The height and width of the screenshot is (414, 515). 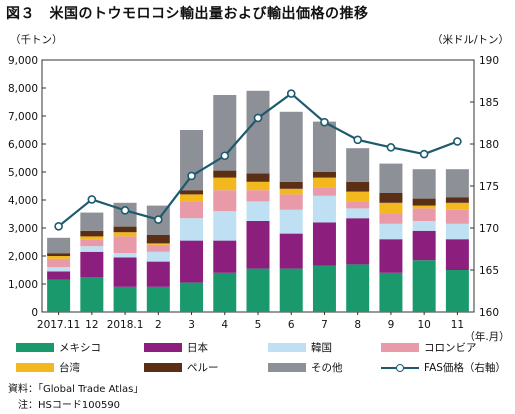 I want to click on right-axis-tick-label: 180, so click(x=489, y=145).